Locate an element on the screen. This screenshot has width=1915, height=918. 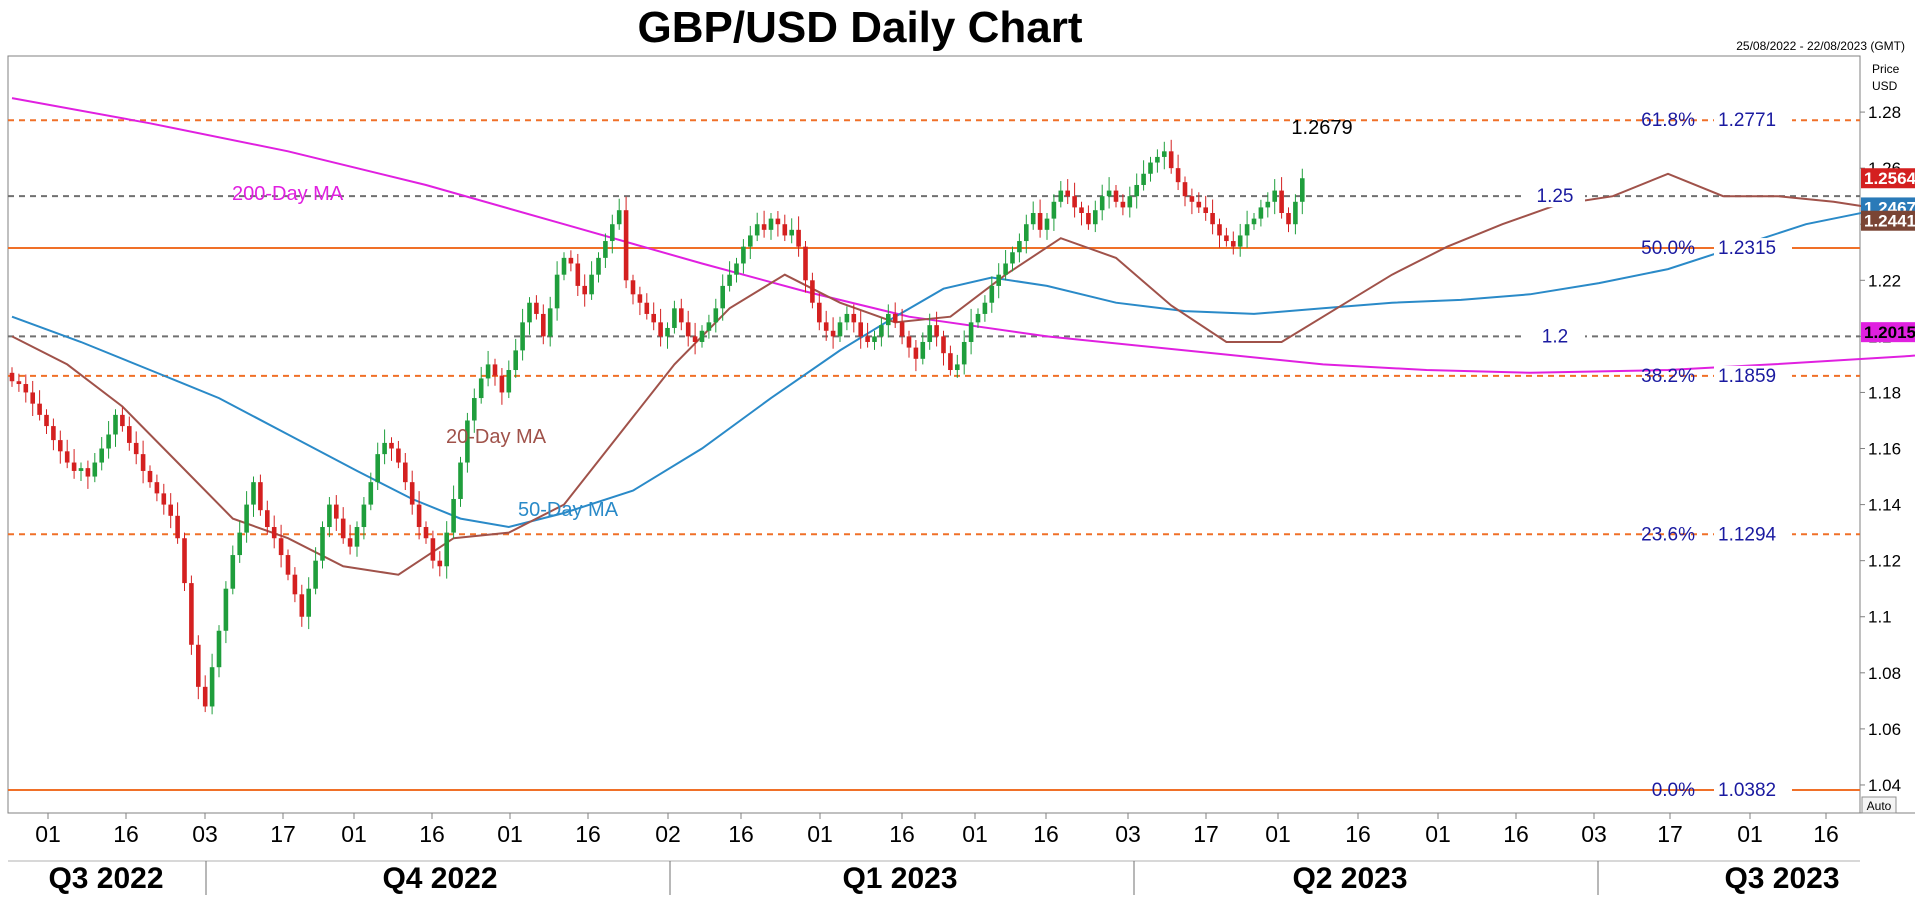
round-level-bg is located at coordinates (1555, 196).